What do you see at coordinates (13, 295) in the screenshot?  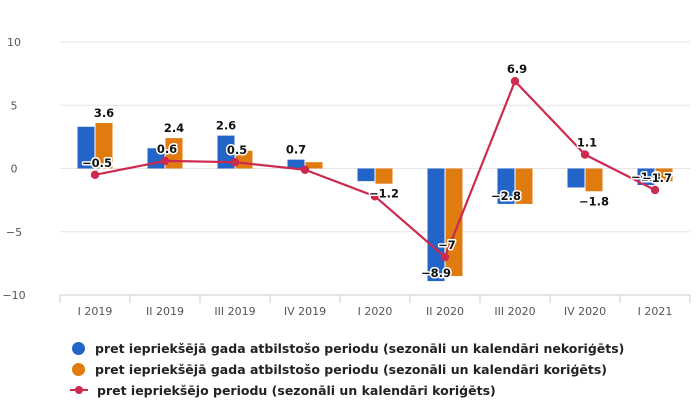 I see `y-tick-label: −10` at bounding box center [13, 295].